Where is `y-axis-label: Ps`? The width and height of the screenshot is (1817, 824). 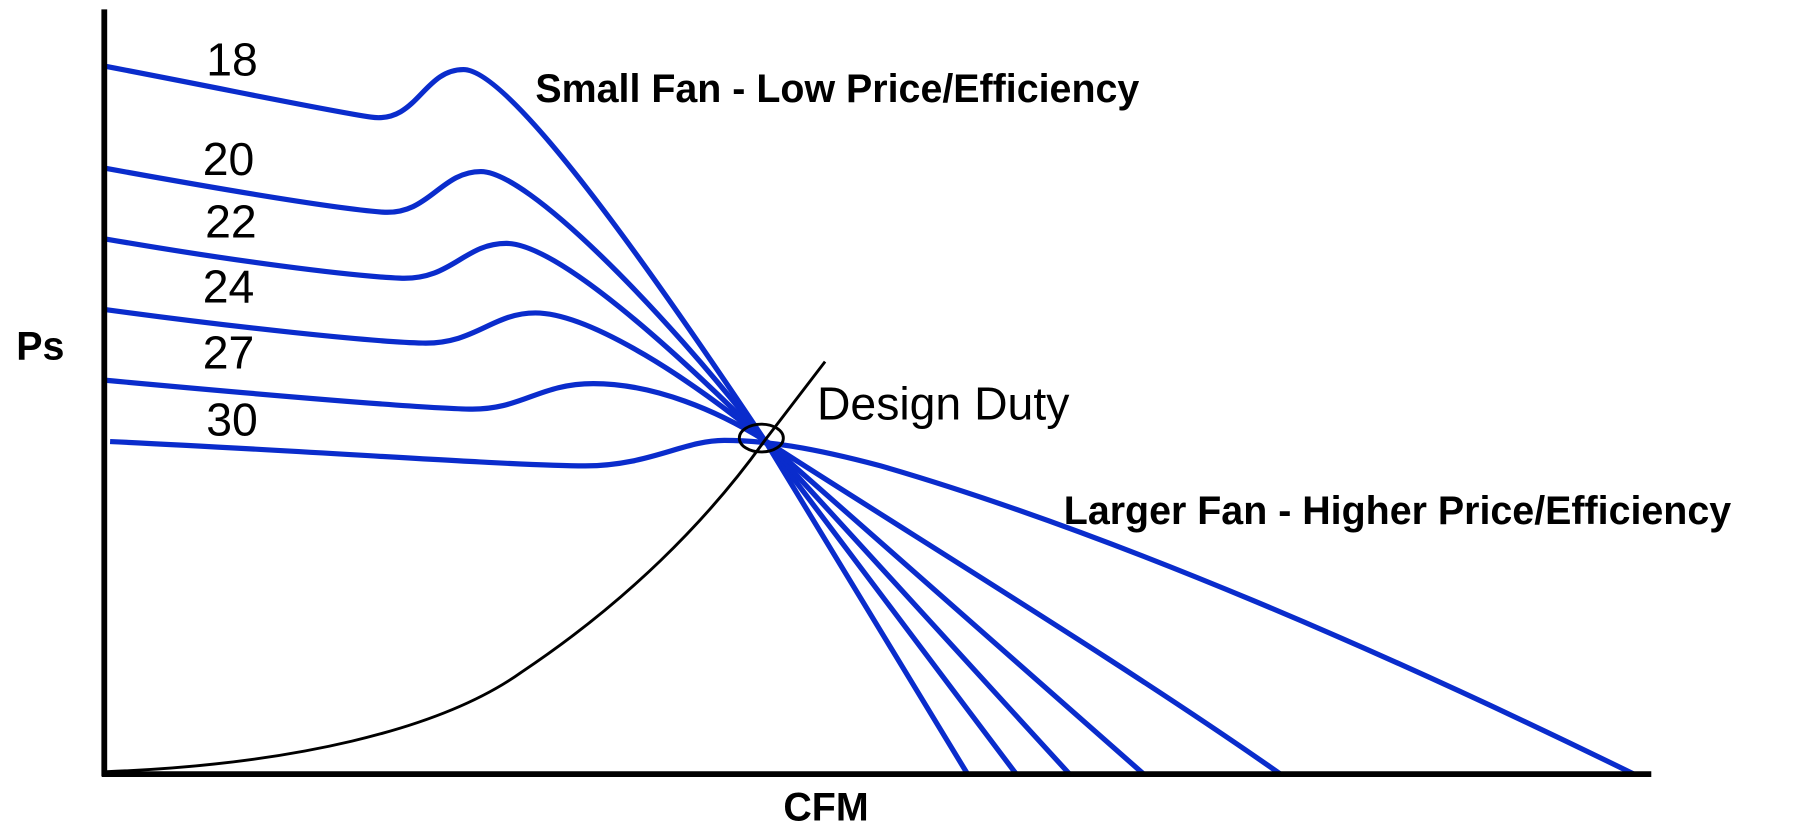
y-axis-label: Ps is located at coordinates (40, 346).